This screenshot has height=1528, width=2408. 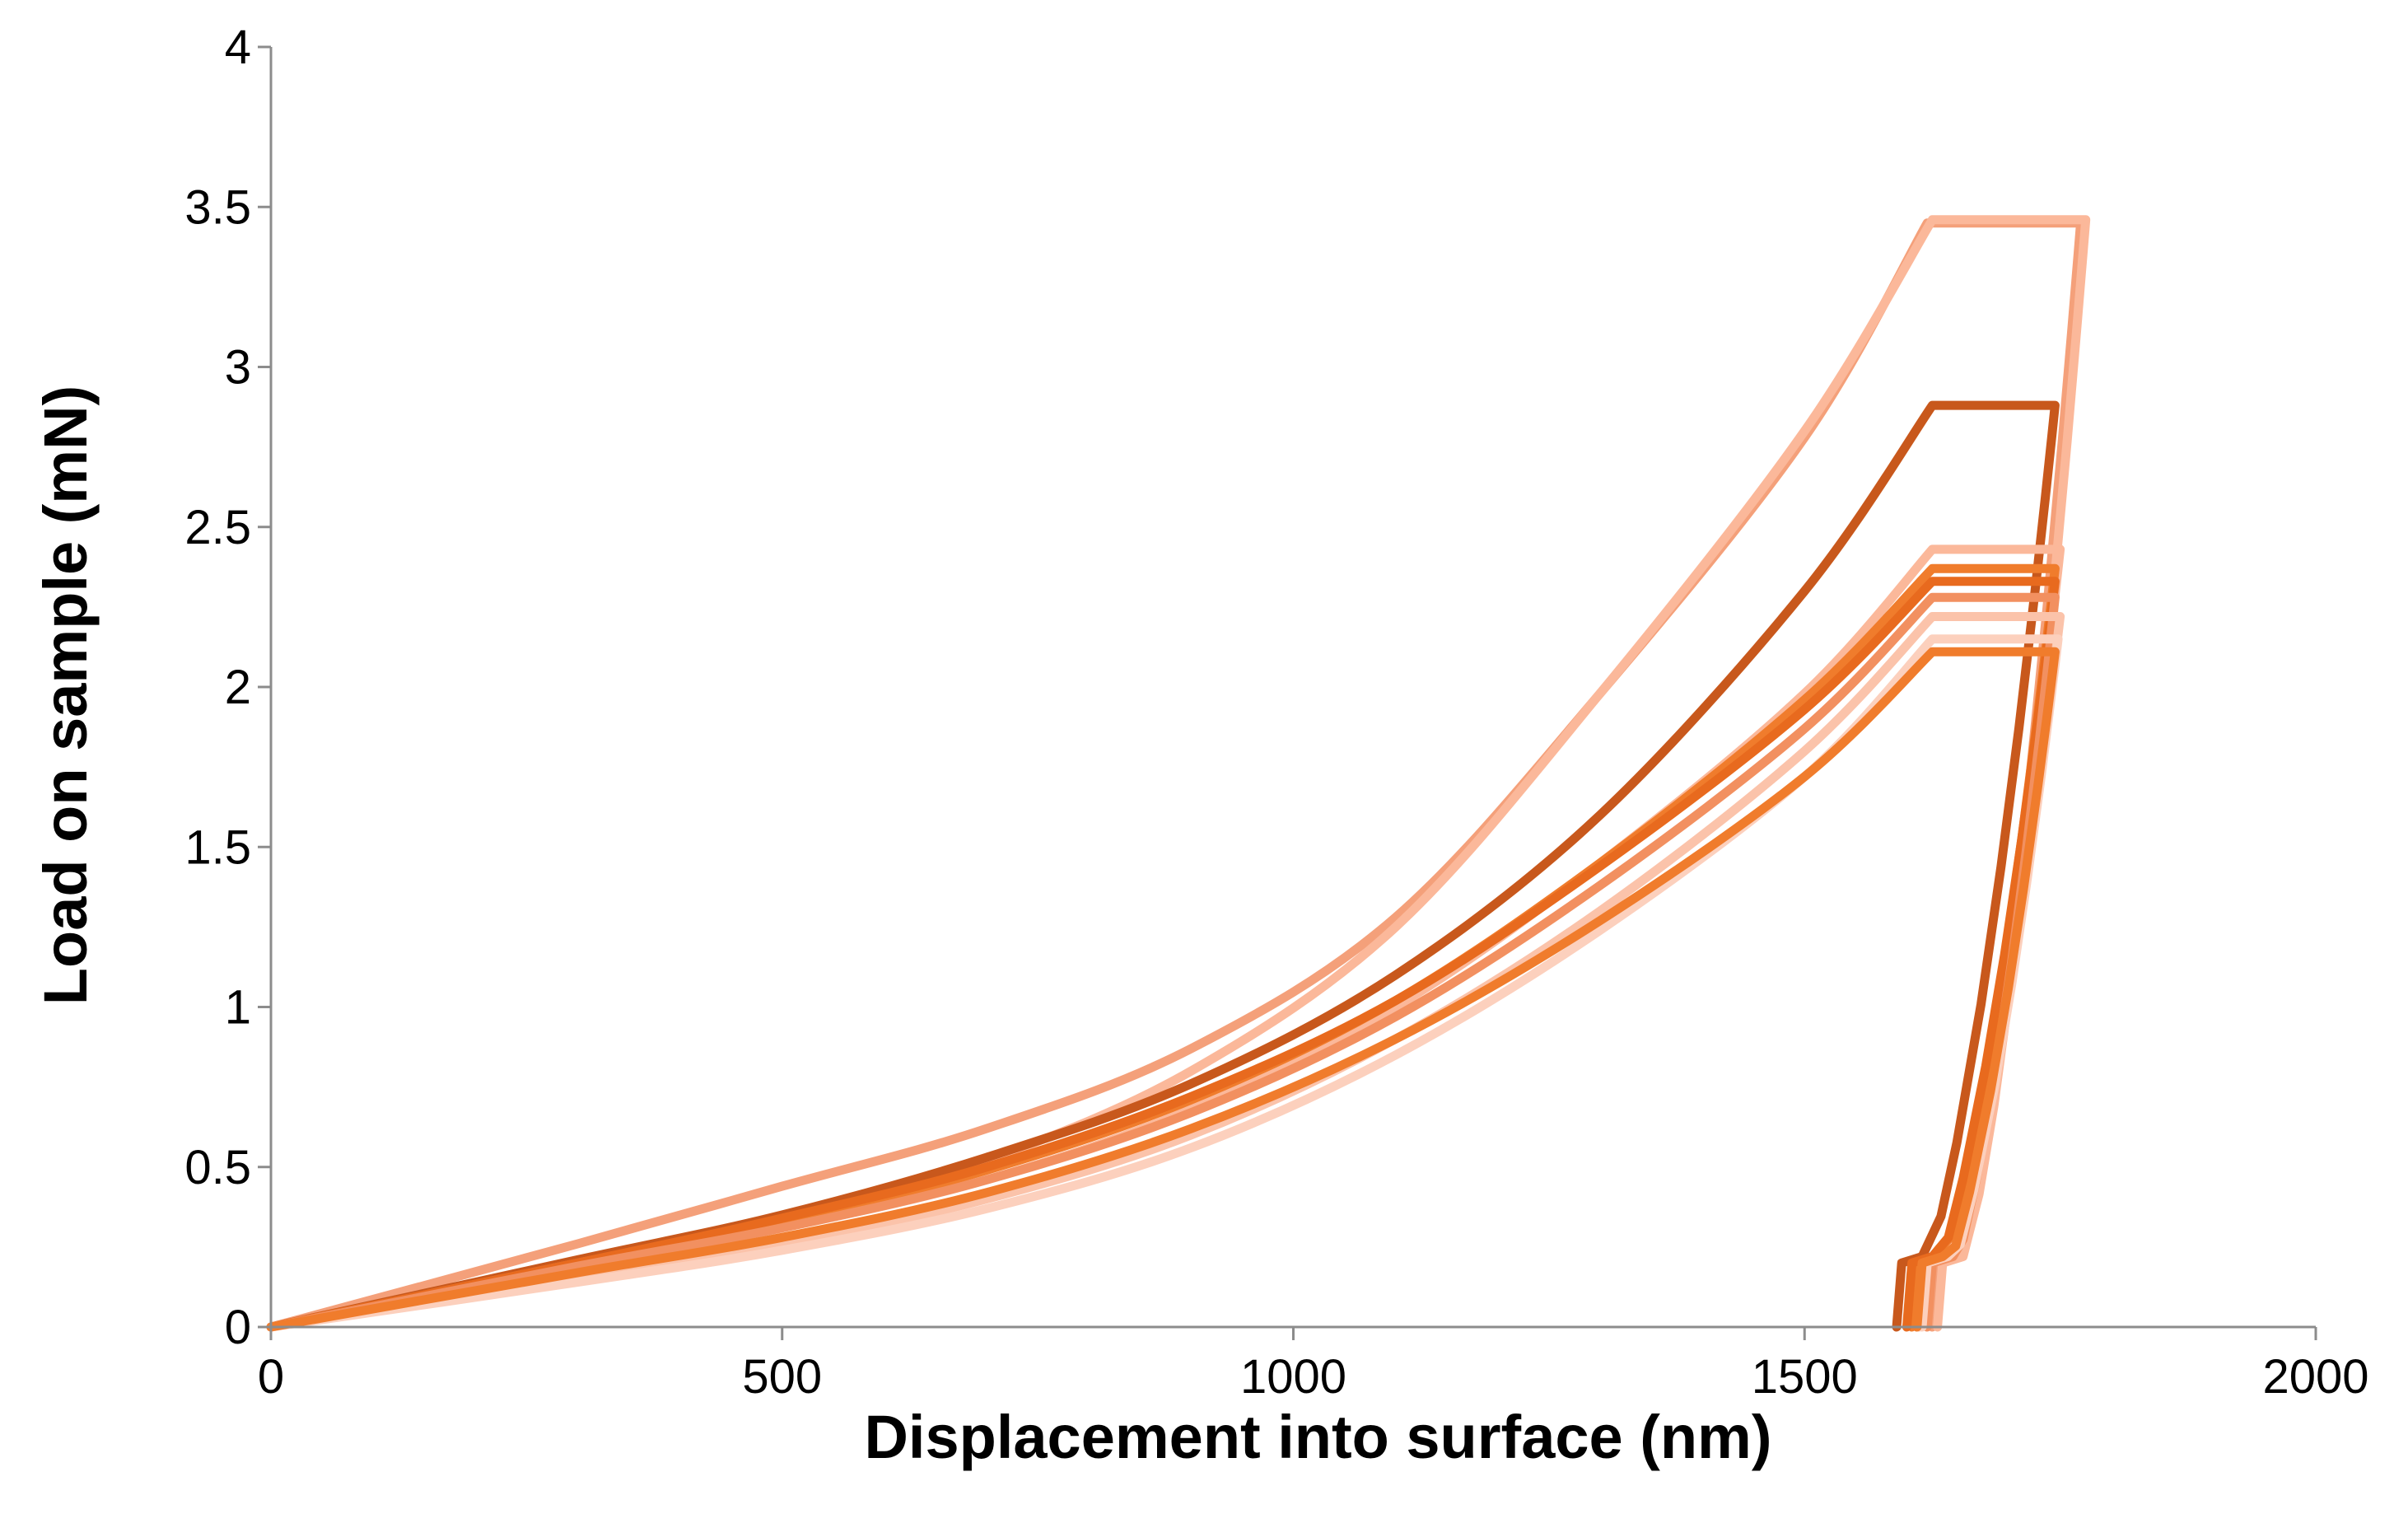 What do you see at coordinates (1293, 1377) in the screenshot?
I see `x-tick-label: 1000` at bounding box center [1293, 1377].